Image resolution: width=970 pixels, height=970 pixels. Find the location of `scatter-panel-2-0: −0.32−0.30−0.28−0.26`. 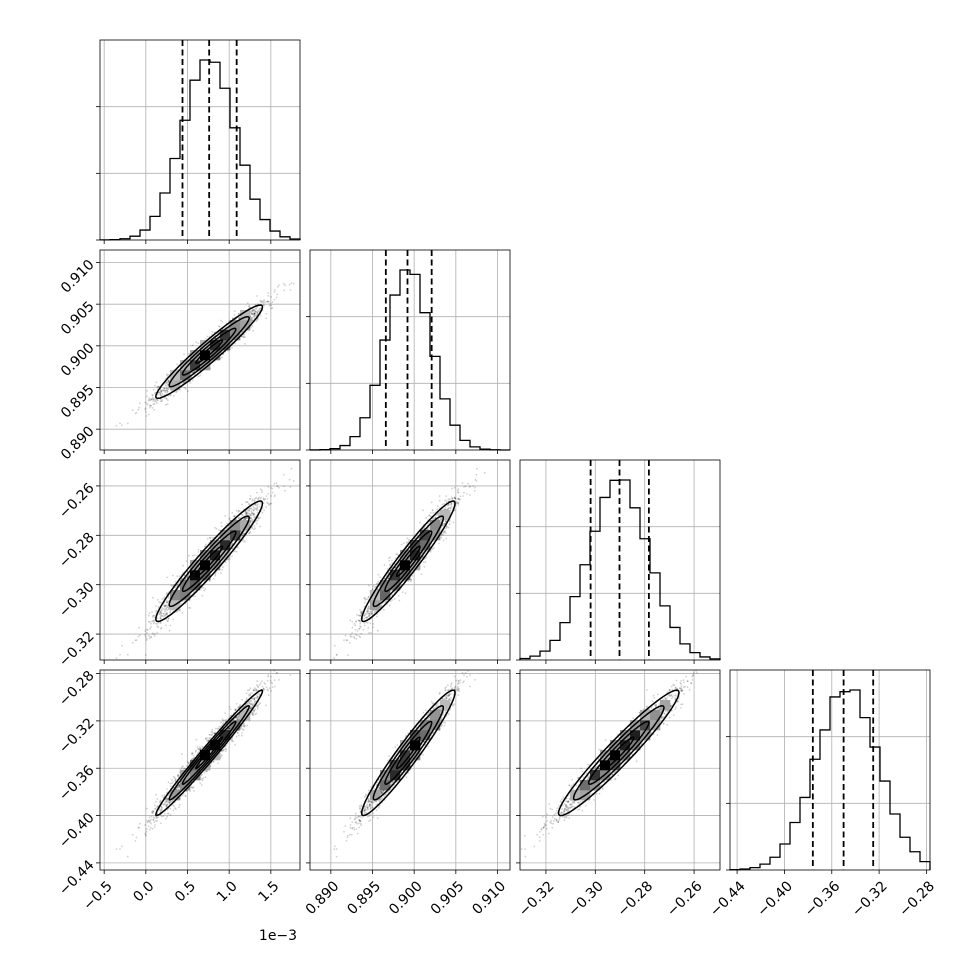

scatter-panel-2-0: −0.32−0.30−0.28−0.26 is located at coordinates (178, 564).